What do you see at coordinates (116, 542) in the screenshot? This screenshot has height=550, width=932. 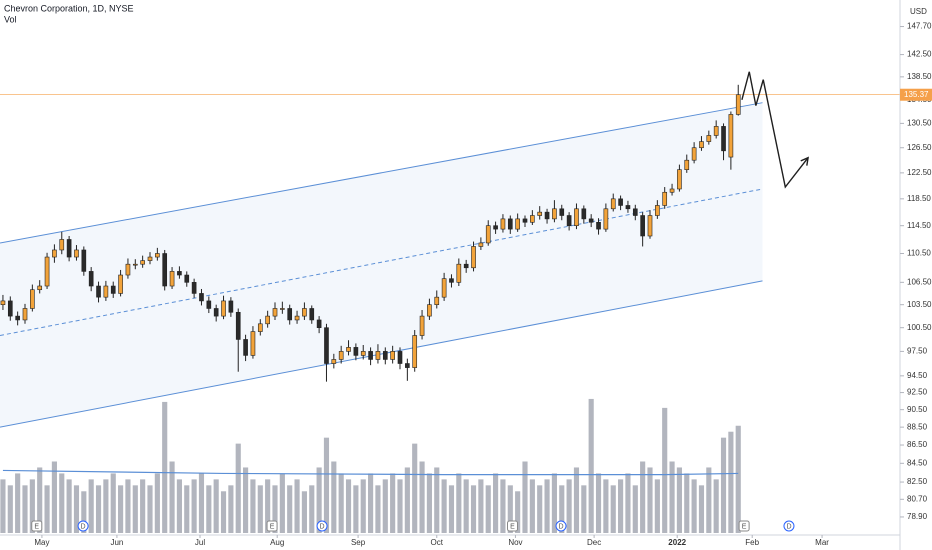 I see `x-tick-label: Jun` at bounding box center [116, 542].